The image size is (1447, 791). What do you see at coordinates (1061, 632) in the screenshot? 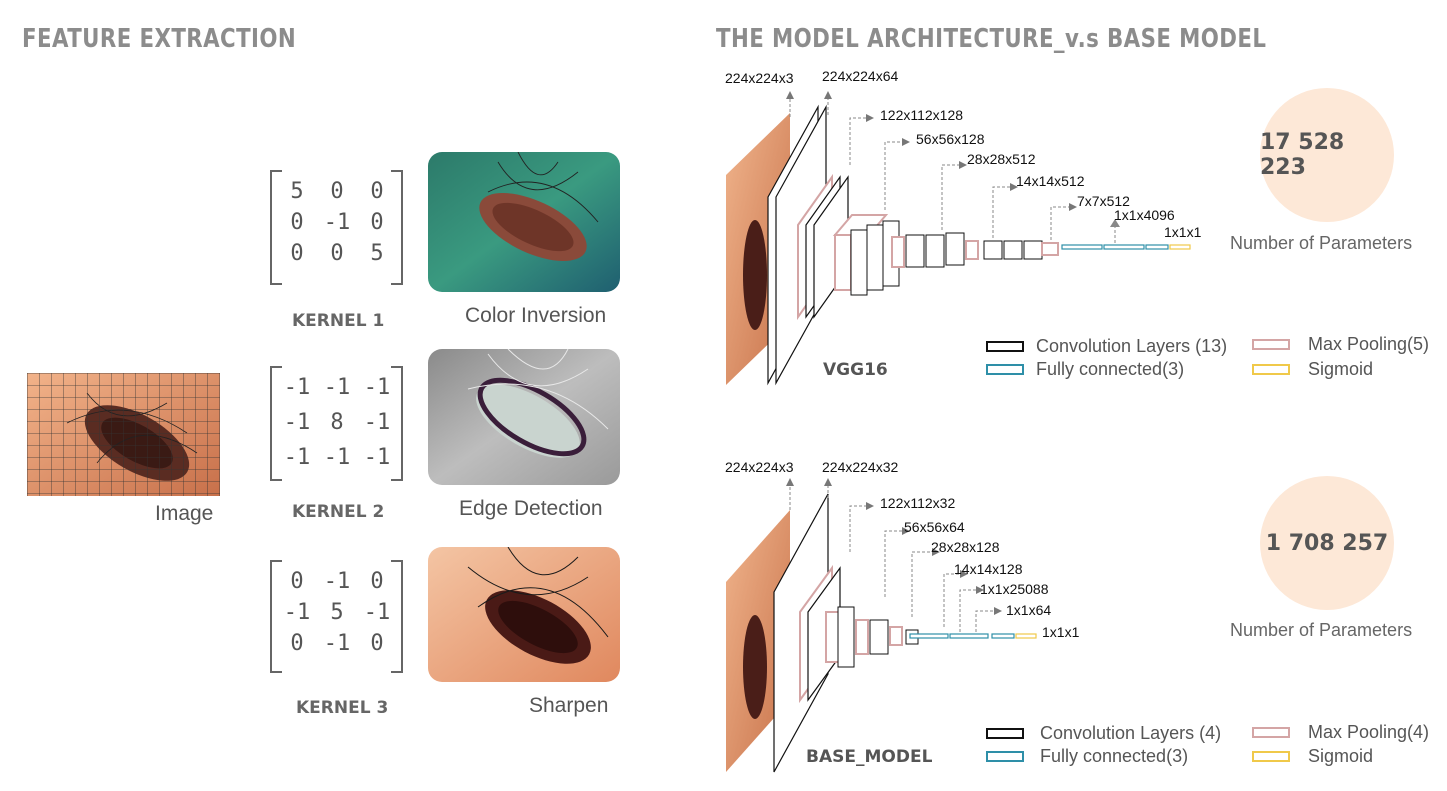
I see `base-dim-8: 1x1x1` at bounding box center [1061, 632].